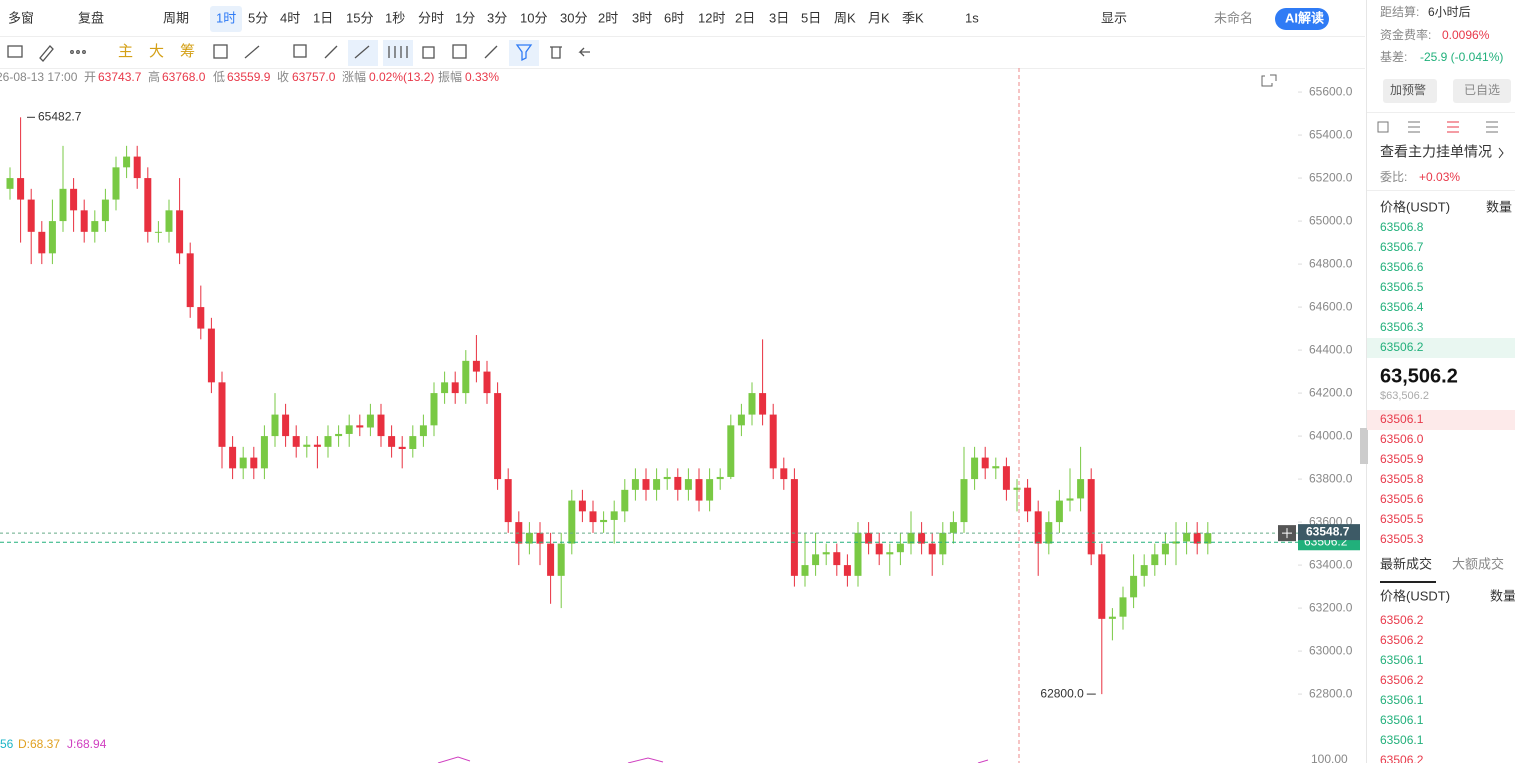  Describe the element at coordinates (154, 76) in the screenshot. I see `ohlc-info: 高` at that location.